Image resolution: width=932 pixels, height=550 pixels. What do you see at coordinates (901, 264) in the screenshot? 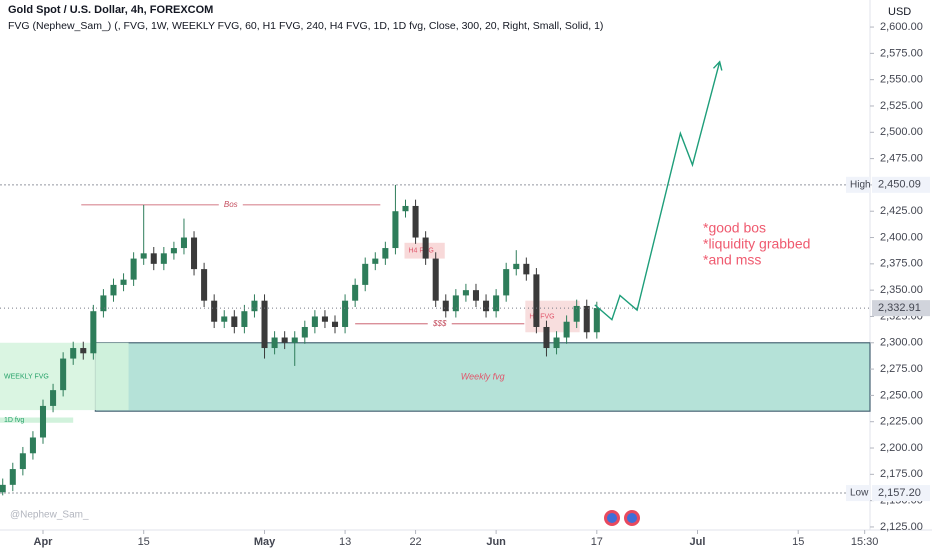
I see `y-tick-label: 2,375.00` at bounding box center [901, 264].